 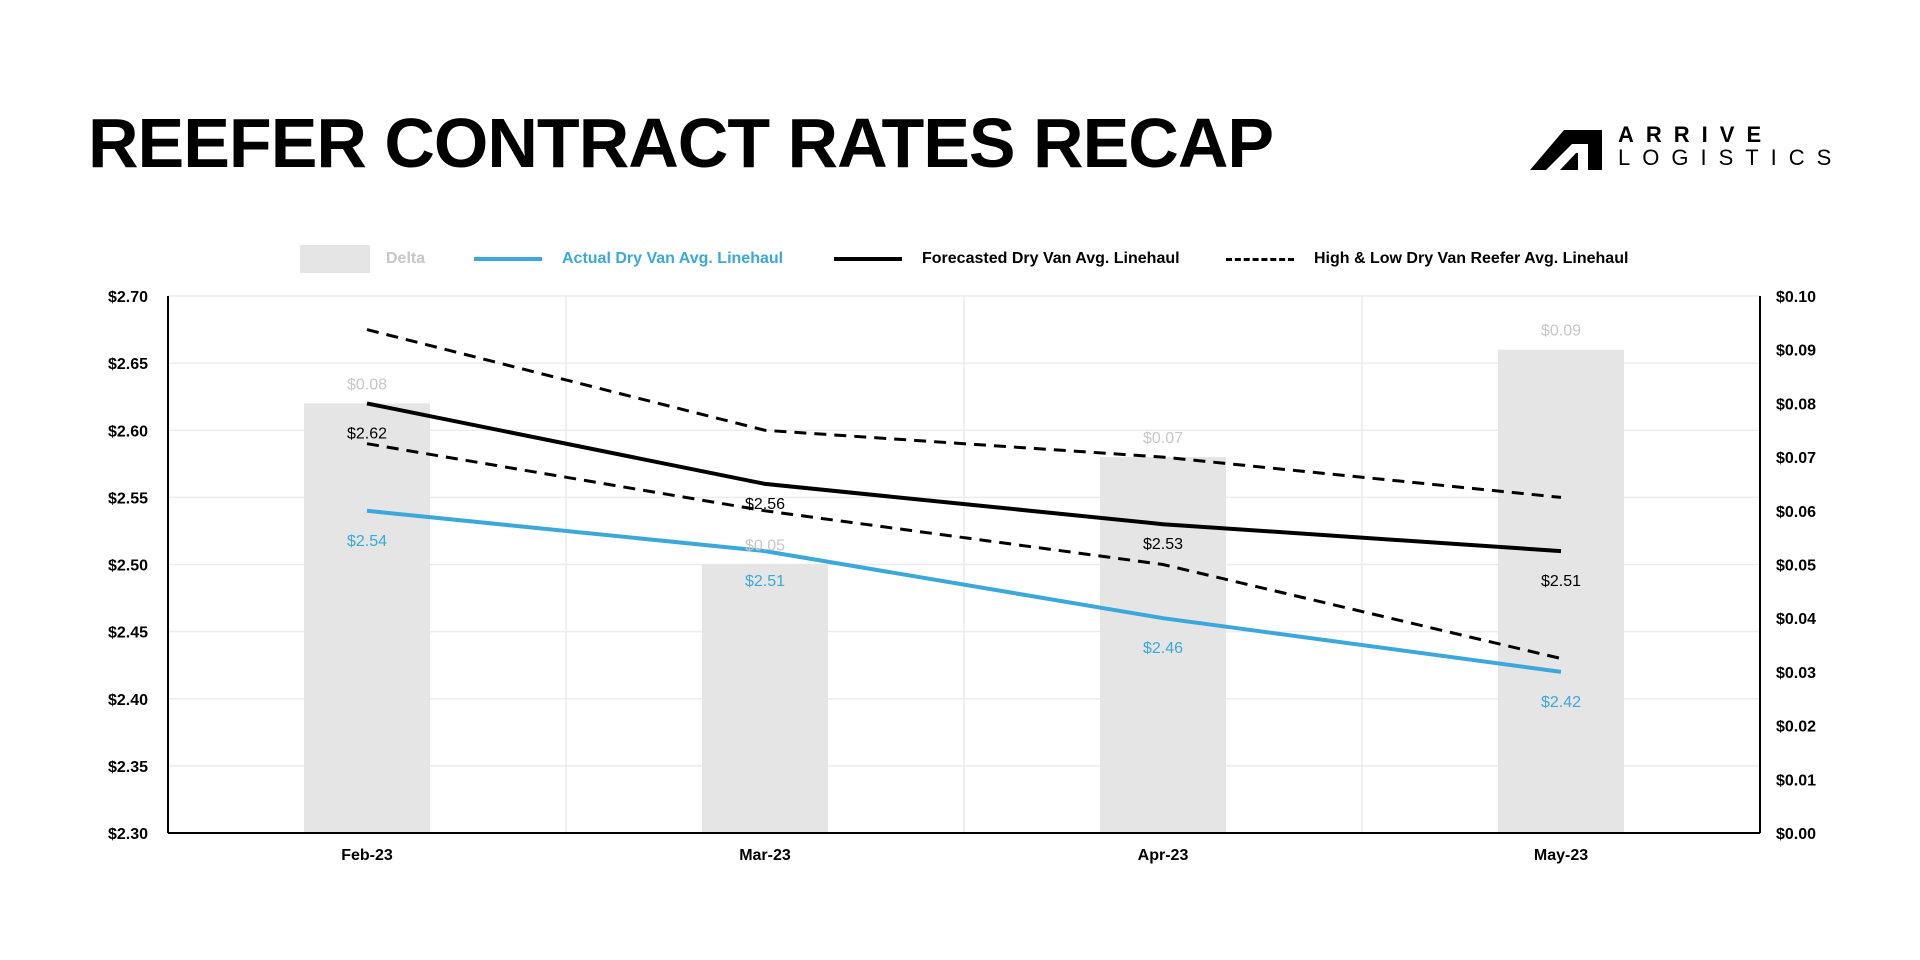 I want to click on page-title: REEFER CONTRACT RATES RECAP, so click(x=681, y=143).